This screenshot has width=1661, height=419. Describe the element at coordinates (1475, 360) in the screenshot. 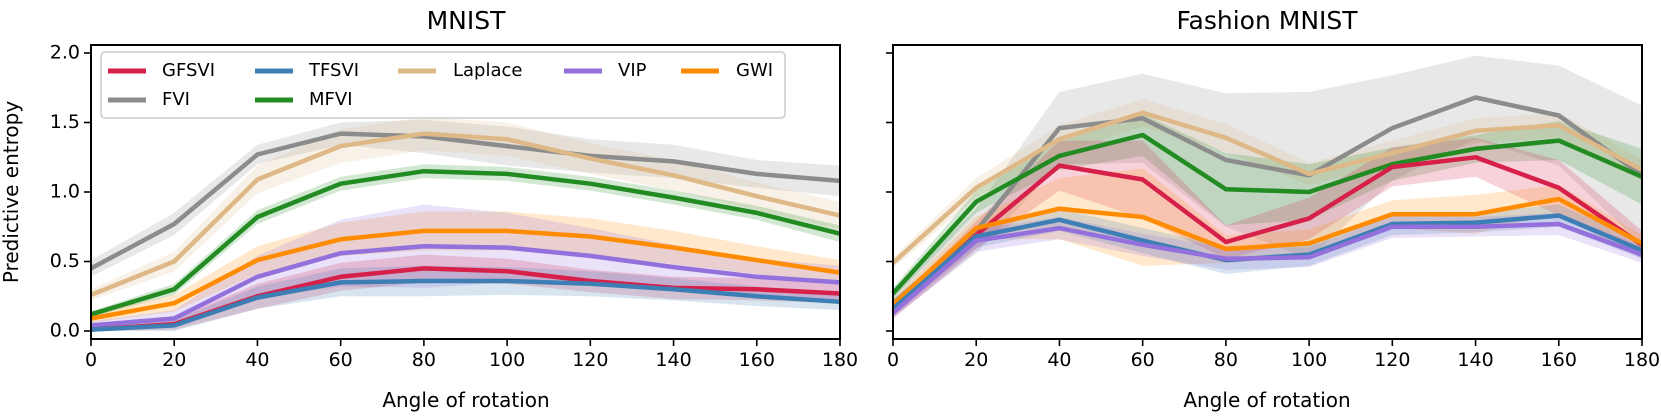

I see `fashion-mnist-x-tick-label: 140` at that location.